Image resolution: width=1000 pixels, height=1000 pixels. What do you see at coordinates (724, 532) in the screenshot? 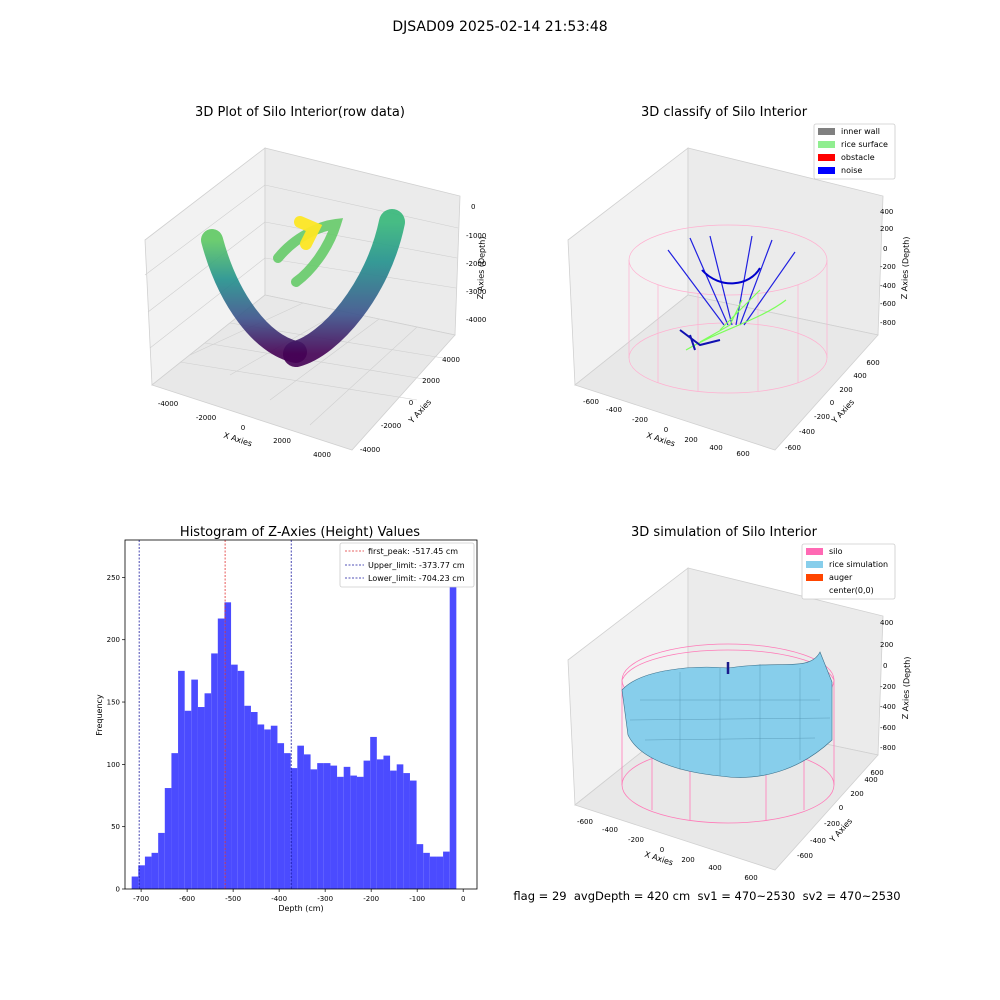
I see `panel-sim-title: 3D simulation of Silo Interior` at bounding box center [724, 532].